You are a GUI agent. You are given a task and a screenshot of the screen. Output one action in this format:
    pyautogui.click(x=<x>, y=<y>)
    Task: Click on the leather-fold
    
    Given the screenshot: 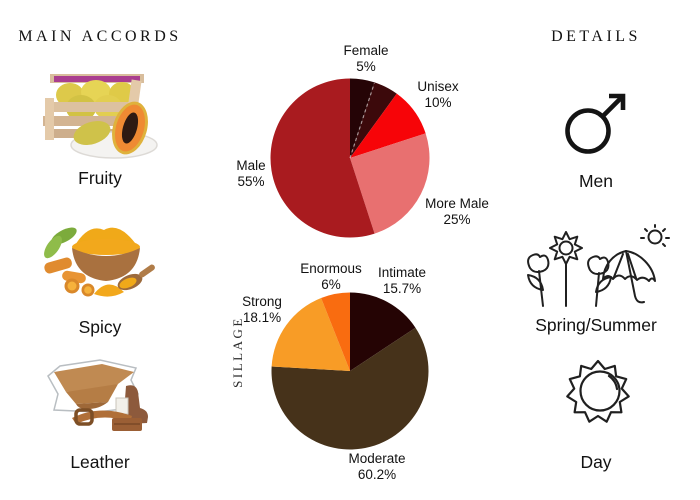 What is the action you would take?
    pyautogui.click(x=92, y=394)
    